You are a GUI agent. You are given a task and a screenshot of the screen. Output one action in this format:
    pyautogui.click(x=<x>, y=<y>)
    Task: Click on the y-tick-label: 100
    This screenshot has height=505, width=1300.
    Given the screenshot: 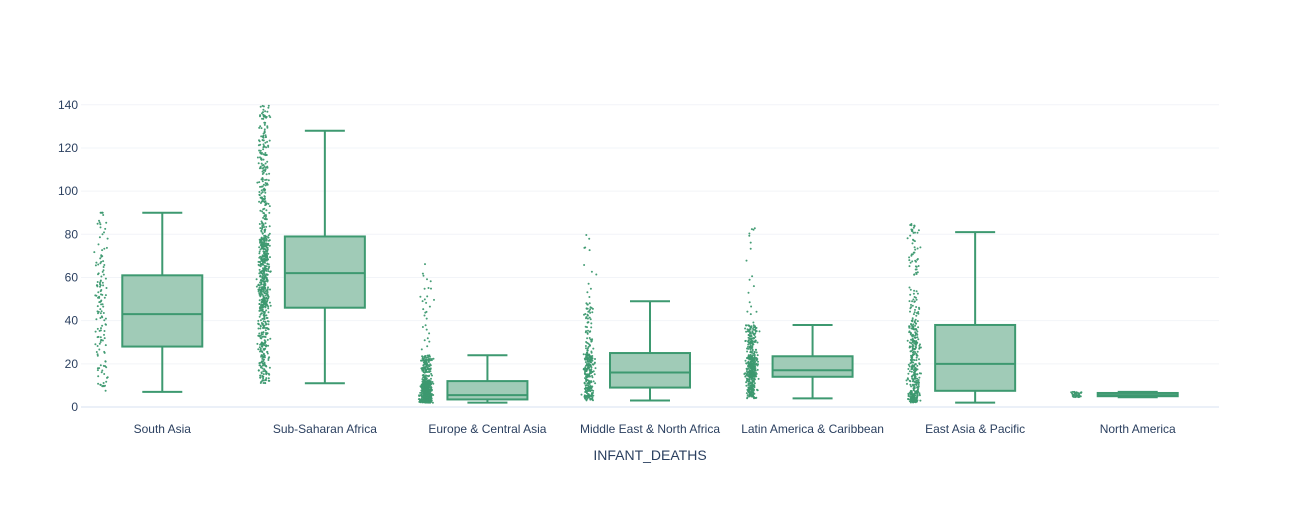 What is the action you would take?
    pyautogui.click(x=68, y=191)
    